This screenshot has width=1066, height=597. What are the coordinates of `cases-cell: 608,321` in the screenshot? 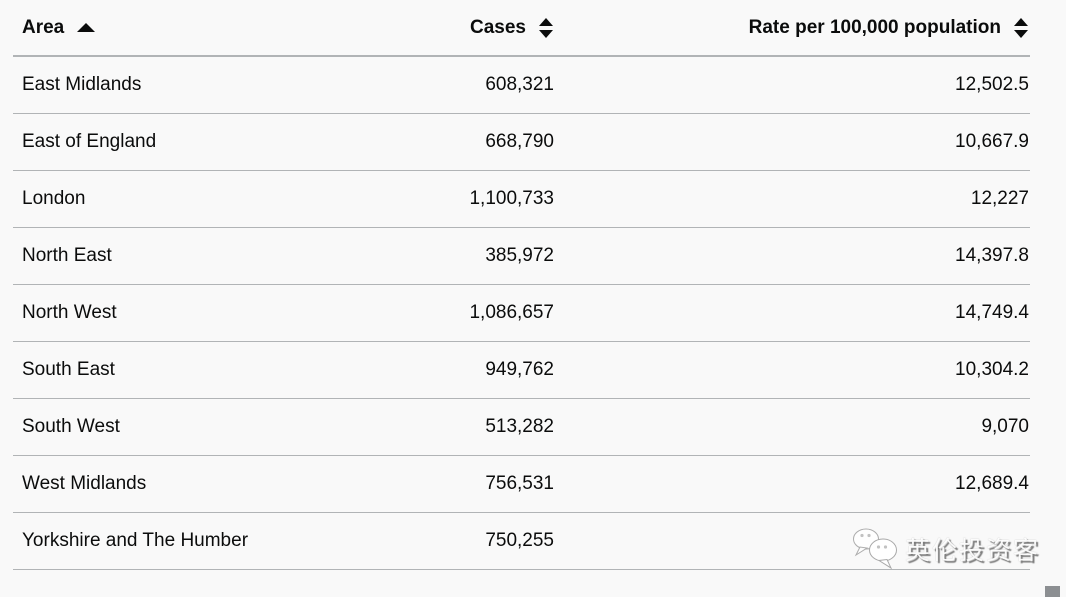 It's located at (444, 85).